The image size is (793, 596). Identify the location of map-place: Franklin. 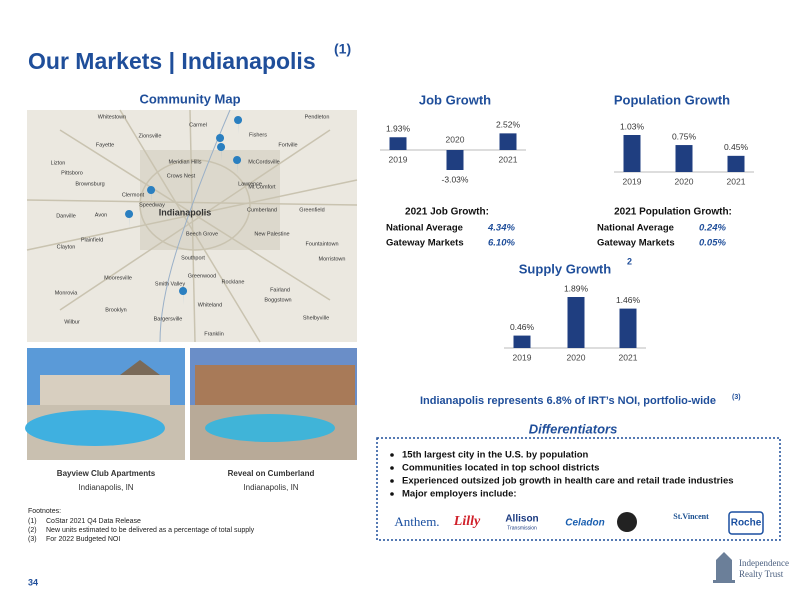
(214, 334).